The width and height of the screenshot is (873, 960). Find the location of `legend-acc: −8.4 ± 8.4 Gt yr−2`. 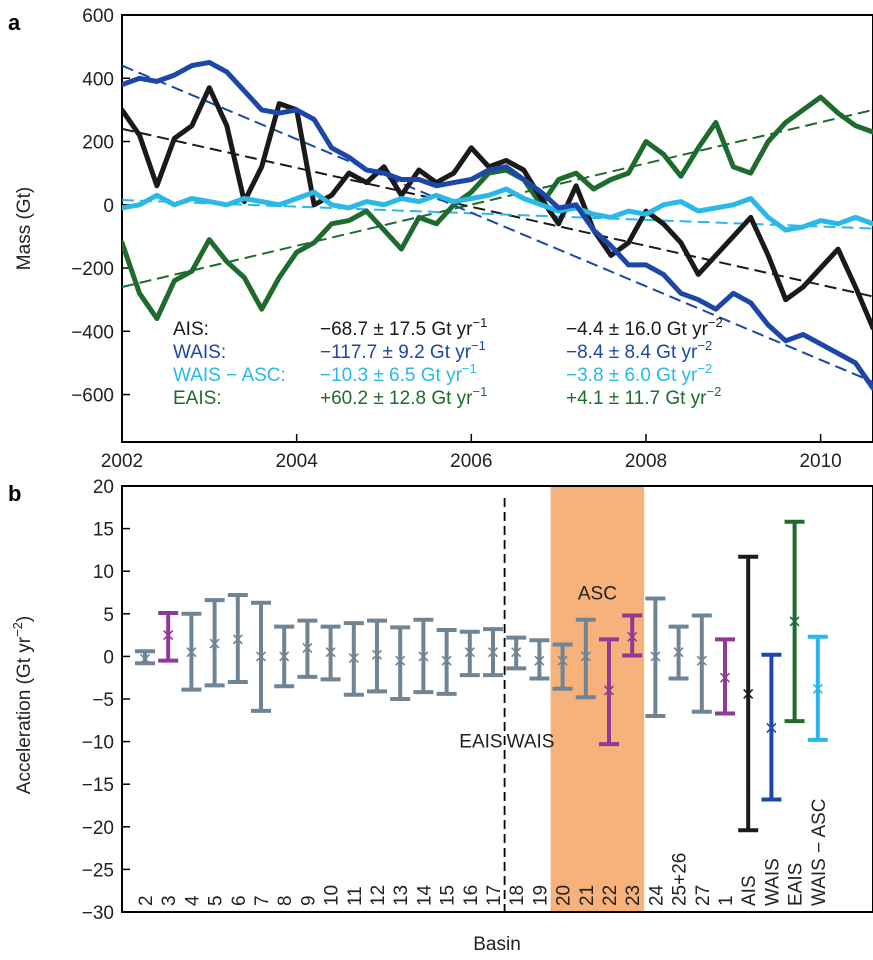

legend-acc: −8.4 ± 8.4 Gt yr−2 is located at coordinates (639, 350).